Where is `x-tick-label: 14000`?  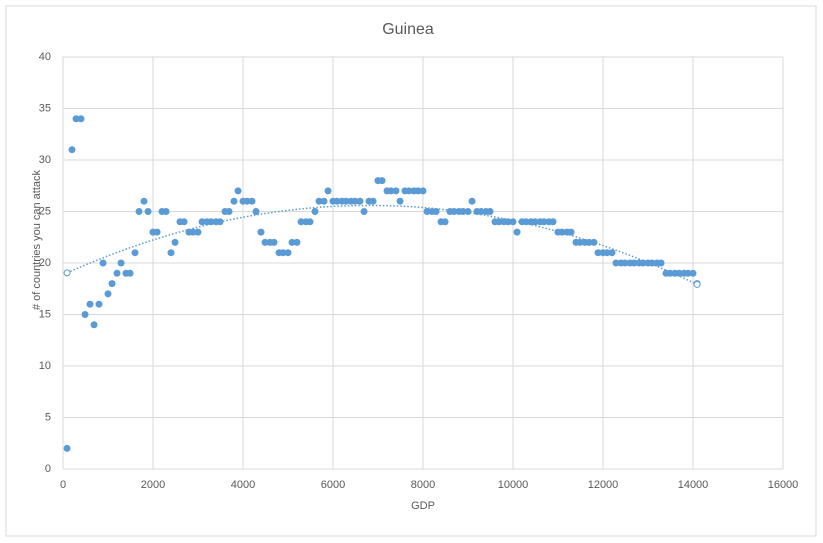 x-tick-label: 14000 is located at coordinates (693, 485).